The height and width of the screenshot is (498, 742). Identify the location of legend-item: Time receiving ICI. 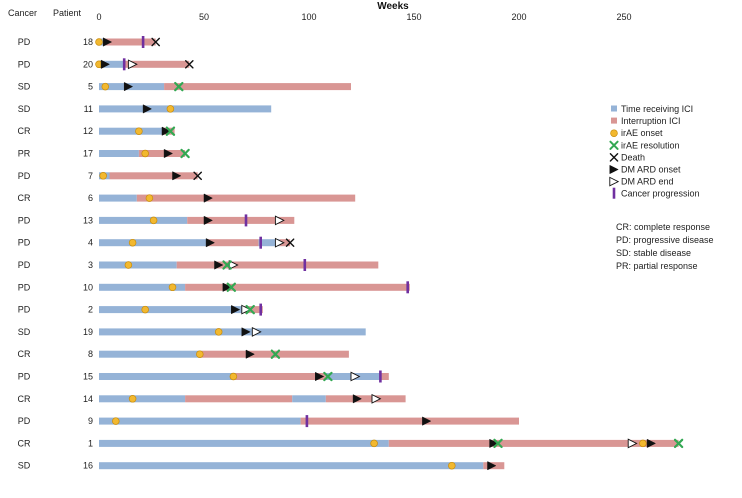
(652, 109).